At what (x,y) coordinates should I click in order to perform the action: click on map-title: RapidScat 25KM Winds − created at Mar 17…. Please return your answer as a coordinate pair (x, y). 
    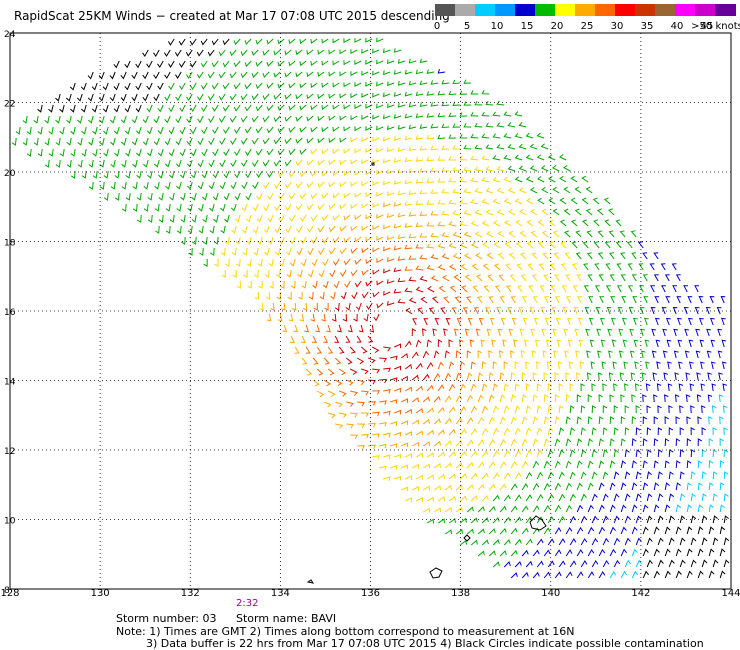
    Looking at the image, I should click on (232, 16).